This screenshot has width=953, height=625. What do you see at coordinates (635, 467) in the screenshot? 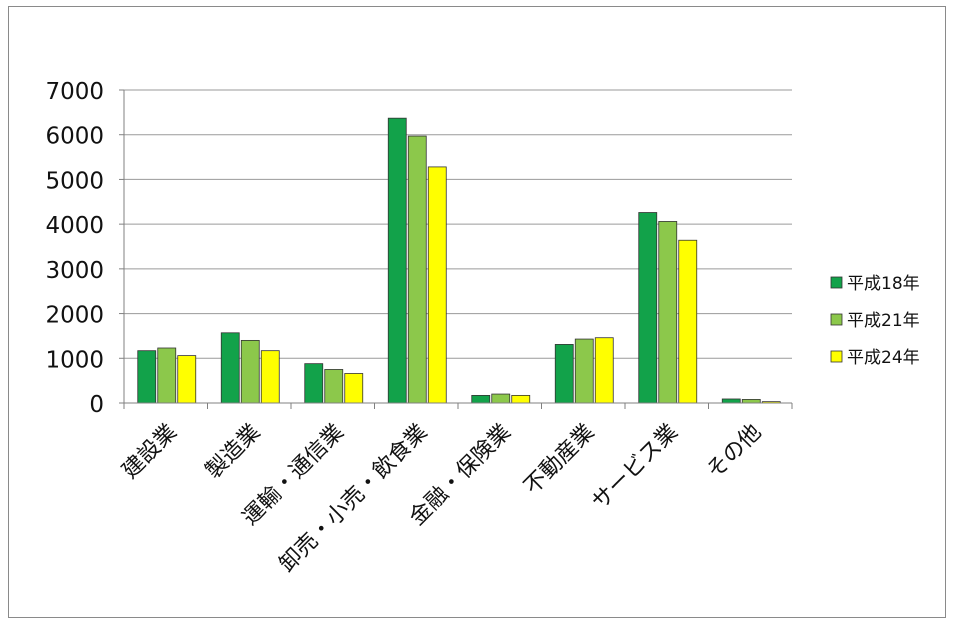
I see `category-label: サービス業` at bounding box center [635, 467].